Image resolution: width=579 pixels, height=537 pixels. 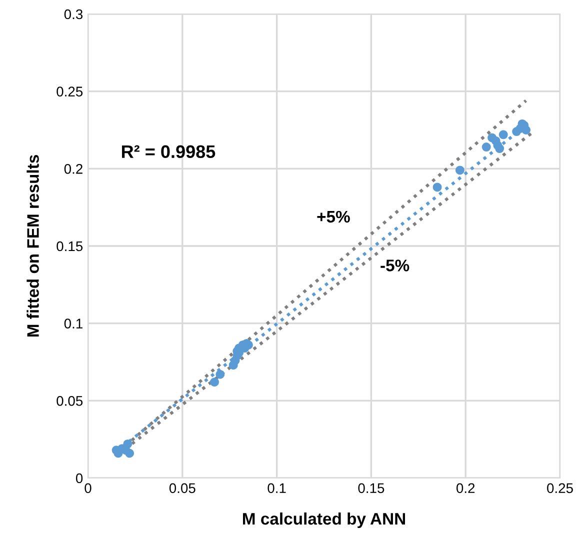 I want to click on annotation: +5%, so click(x=333, y=216).